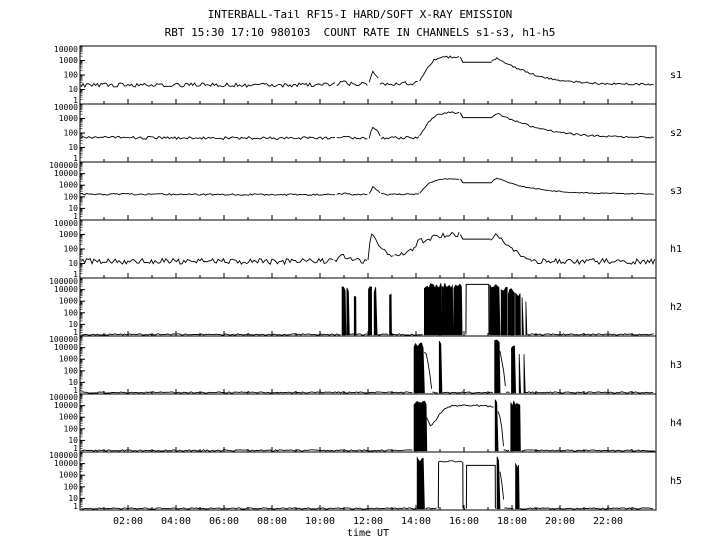  Describe the element at coordinates (676, 423) in the screenshot. I see `channel-label-h4: h4` at that location.